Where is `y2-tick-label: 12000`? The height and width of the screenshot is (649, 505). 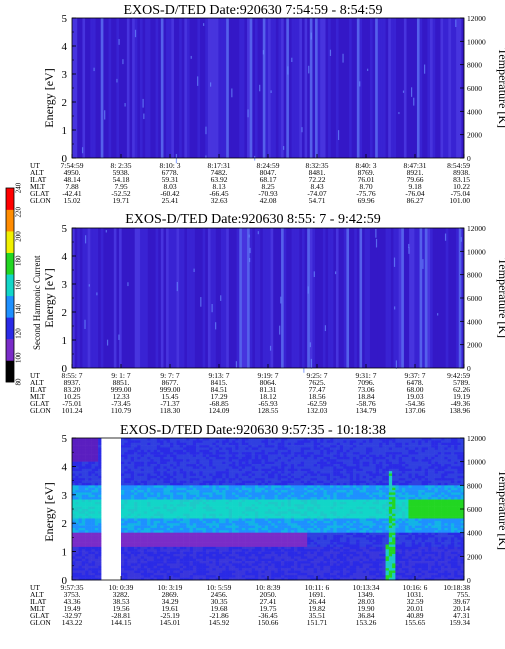
y2-tick-label: 12000 is located at coordinates (476, 18).